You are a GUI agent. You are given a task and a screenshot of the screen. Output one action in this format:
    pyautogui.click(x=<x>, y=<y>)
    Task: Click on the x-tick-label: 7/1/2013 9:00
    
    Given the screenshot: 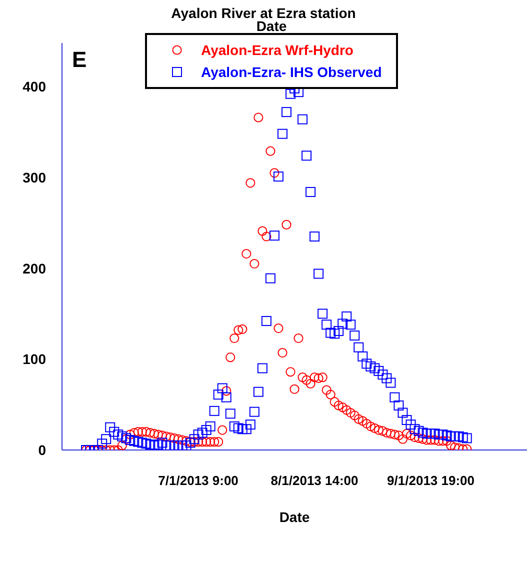 What is the action you would take?
    pyautogui.click(x=198, y=480)
    